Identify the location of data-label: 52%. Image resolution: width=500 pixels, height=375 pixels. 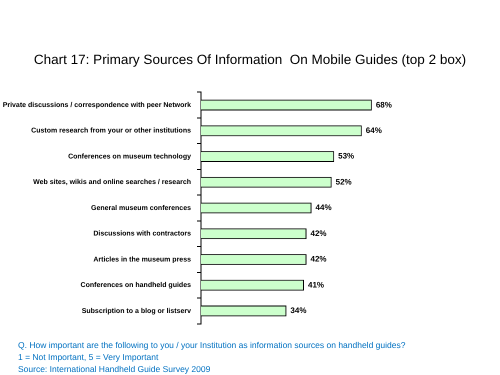
(344, 181).